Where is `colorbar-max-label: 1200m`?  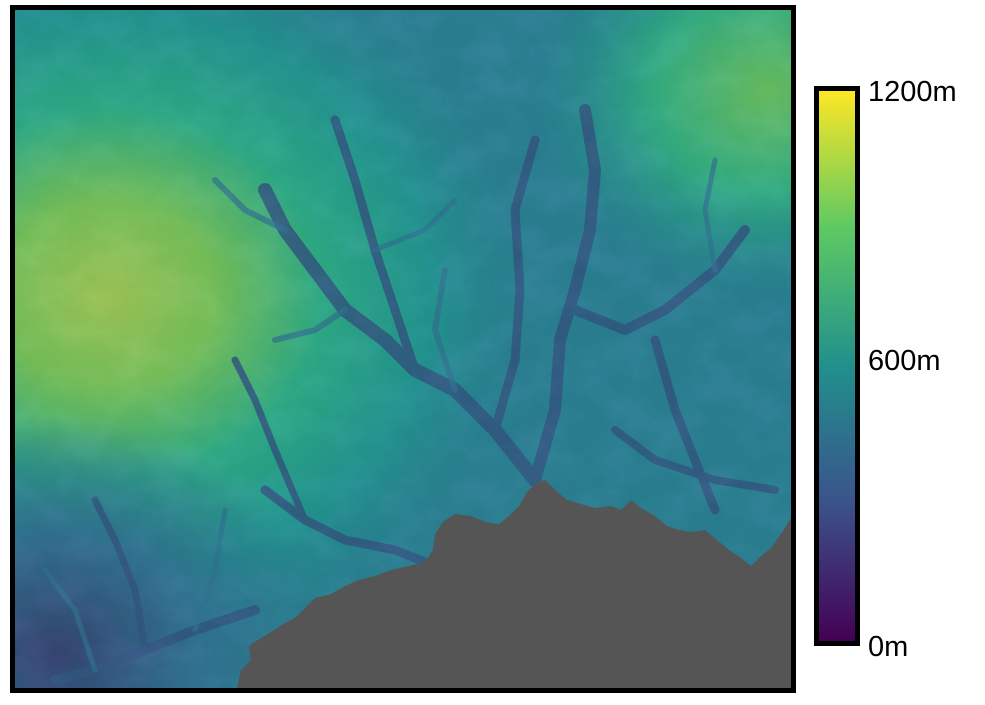
colorbar-max-label: 1200m is located at coordinates (912, 92).